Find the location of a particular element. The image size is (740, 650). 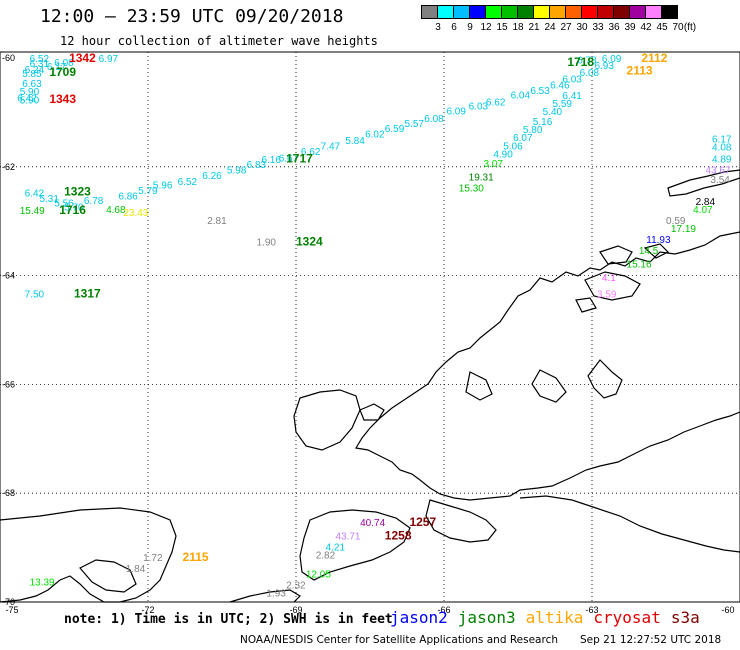

lat-tick-label: -70 is located at coordinates (8, 602).